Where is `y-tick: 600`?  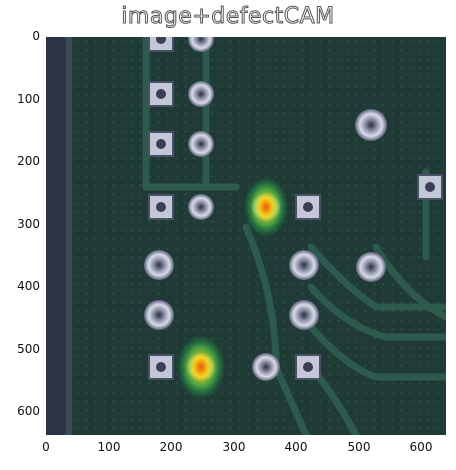
y-tick: 600 is located at coordinates (28, 411).